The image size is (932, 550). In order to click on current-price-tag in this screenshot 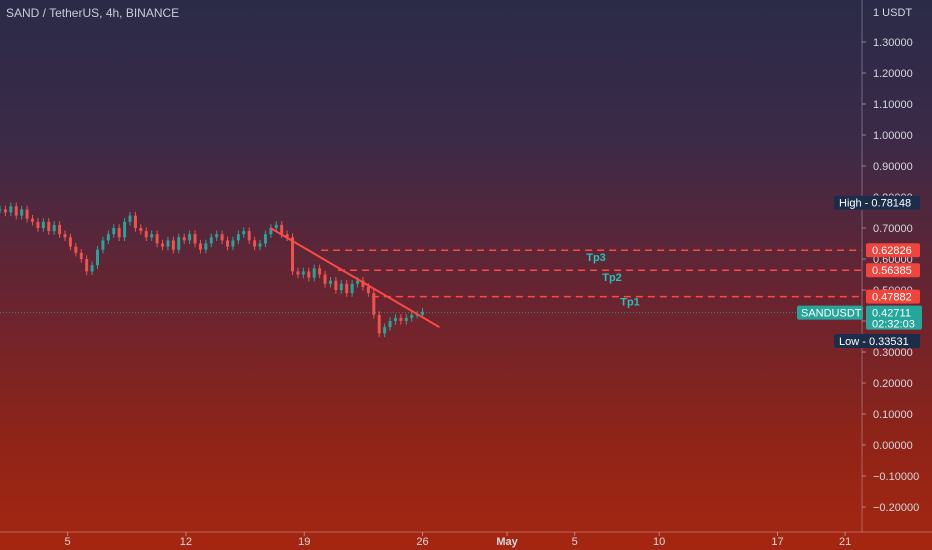, I will do `click(894, 317)`.